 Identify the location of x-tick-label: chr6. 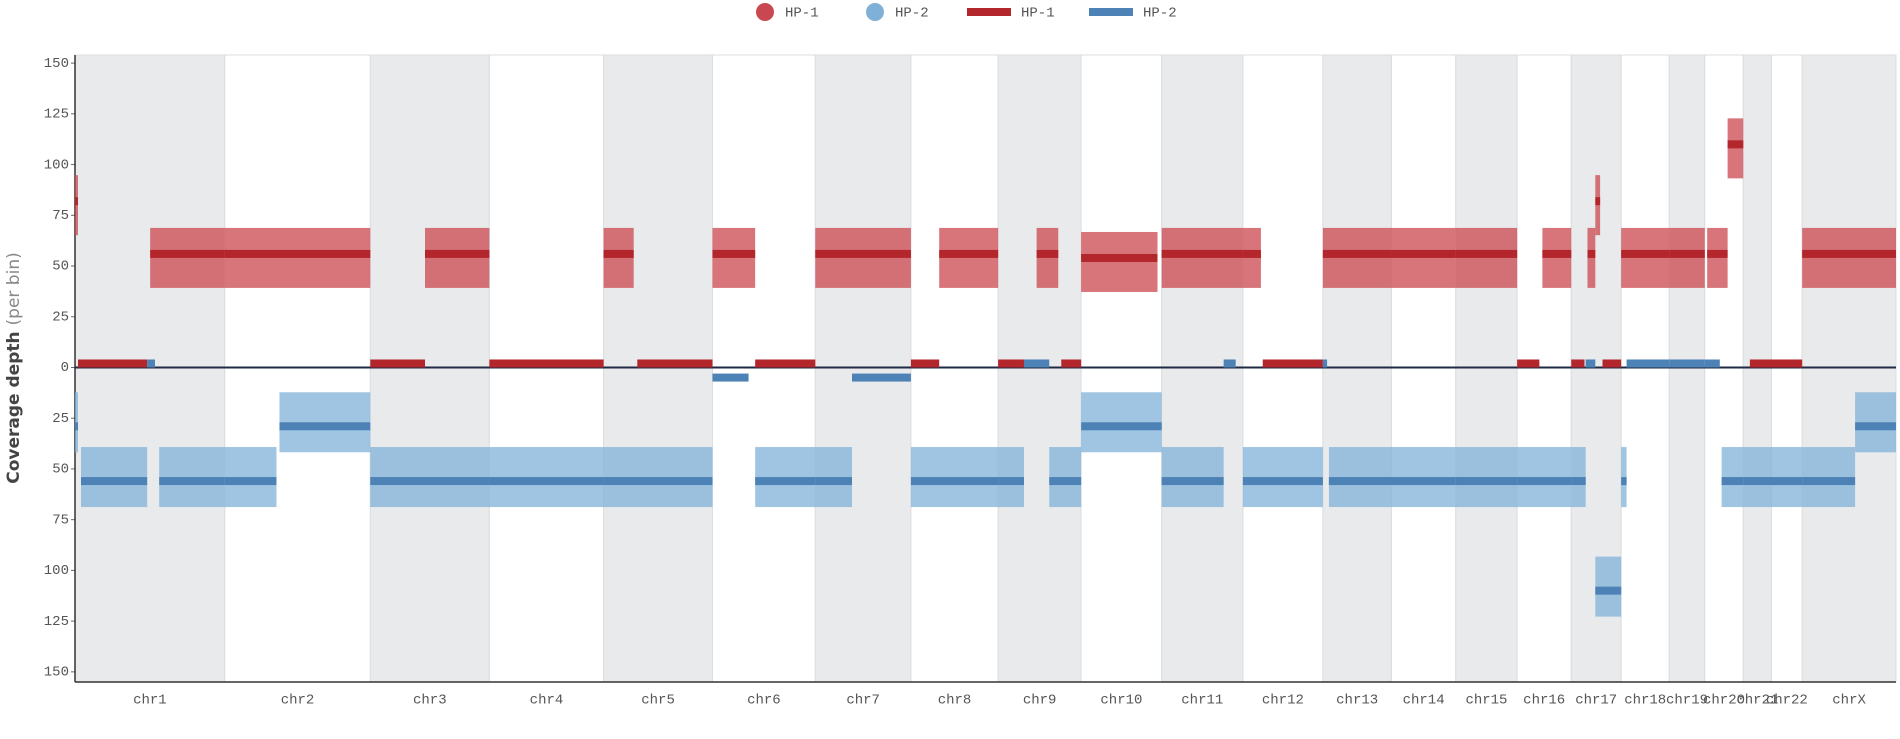
(764, 701).